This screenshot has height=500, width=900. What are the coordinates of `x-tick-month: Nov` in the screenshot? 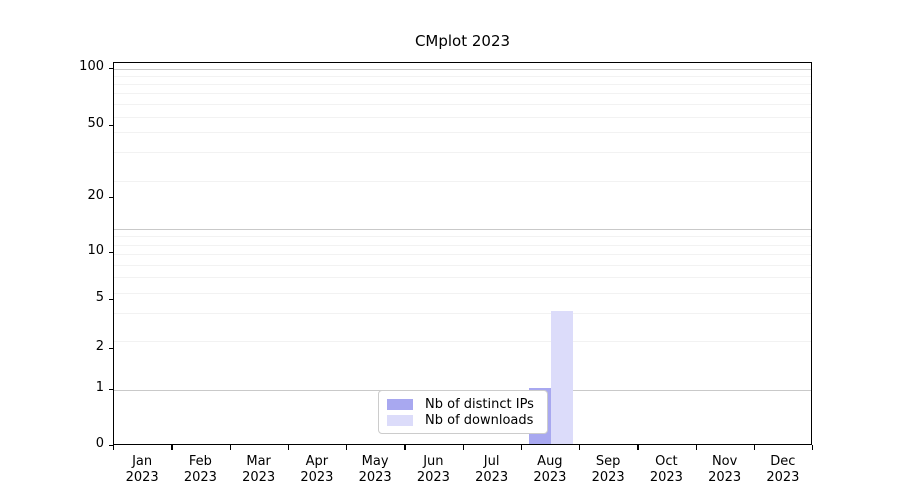 It's located at (724, 461).